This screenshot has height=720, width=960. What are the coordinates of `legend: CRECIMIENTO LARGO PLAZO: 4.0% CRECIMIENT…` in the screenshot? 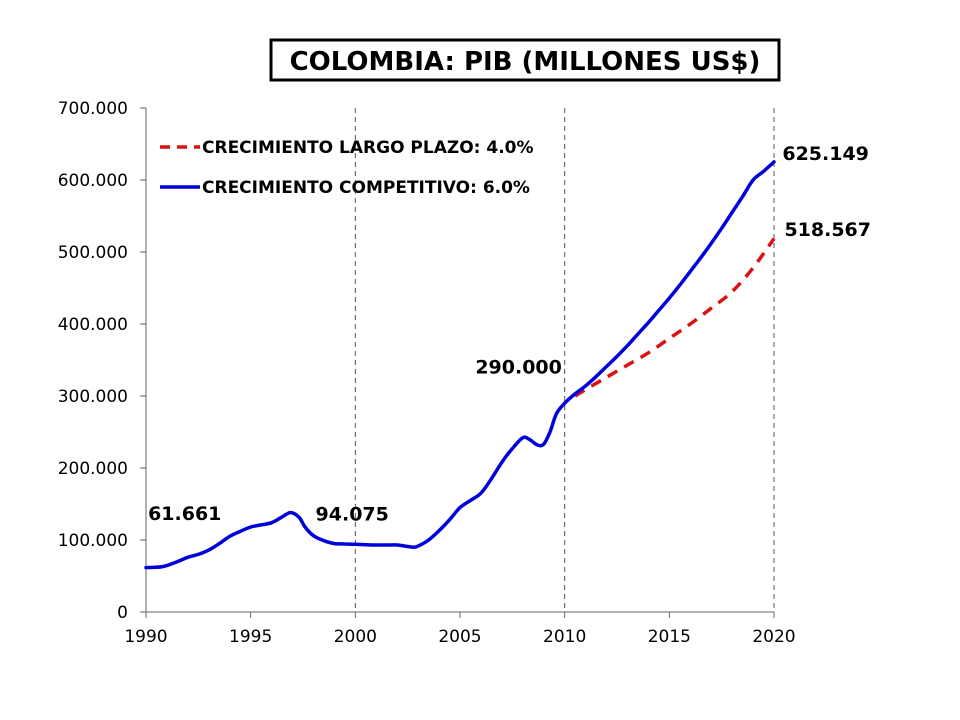 It's located at (347, 168).